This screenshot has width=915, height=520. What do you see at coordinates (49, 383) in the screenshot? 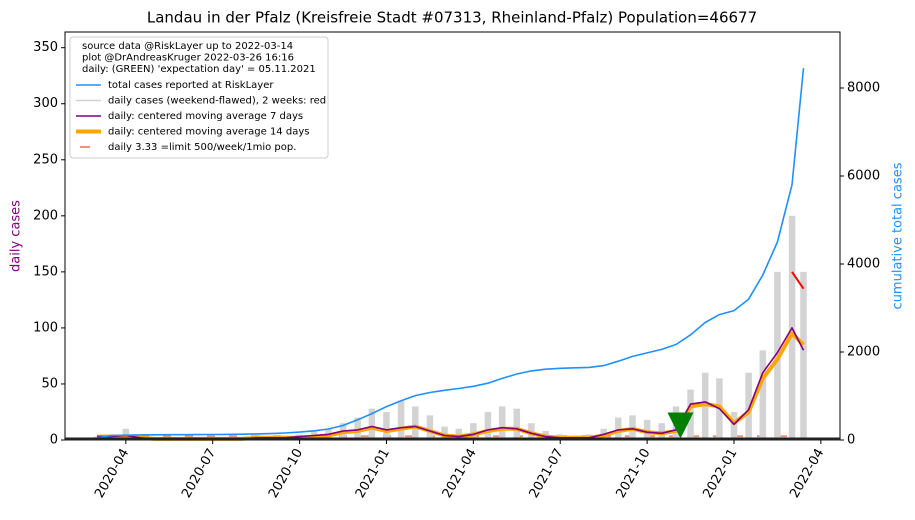
I see `y-tick-label: 50` at bounding box center [49, 383].